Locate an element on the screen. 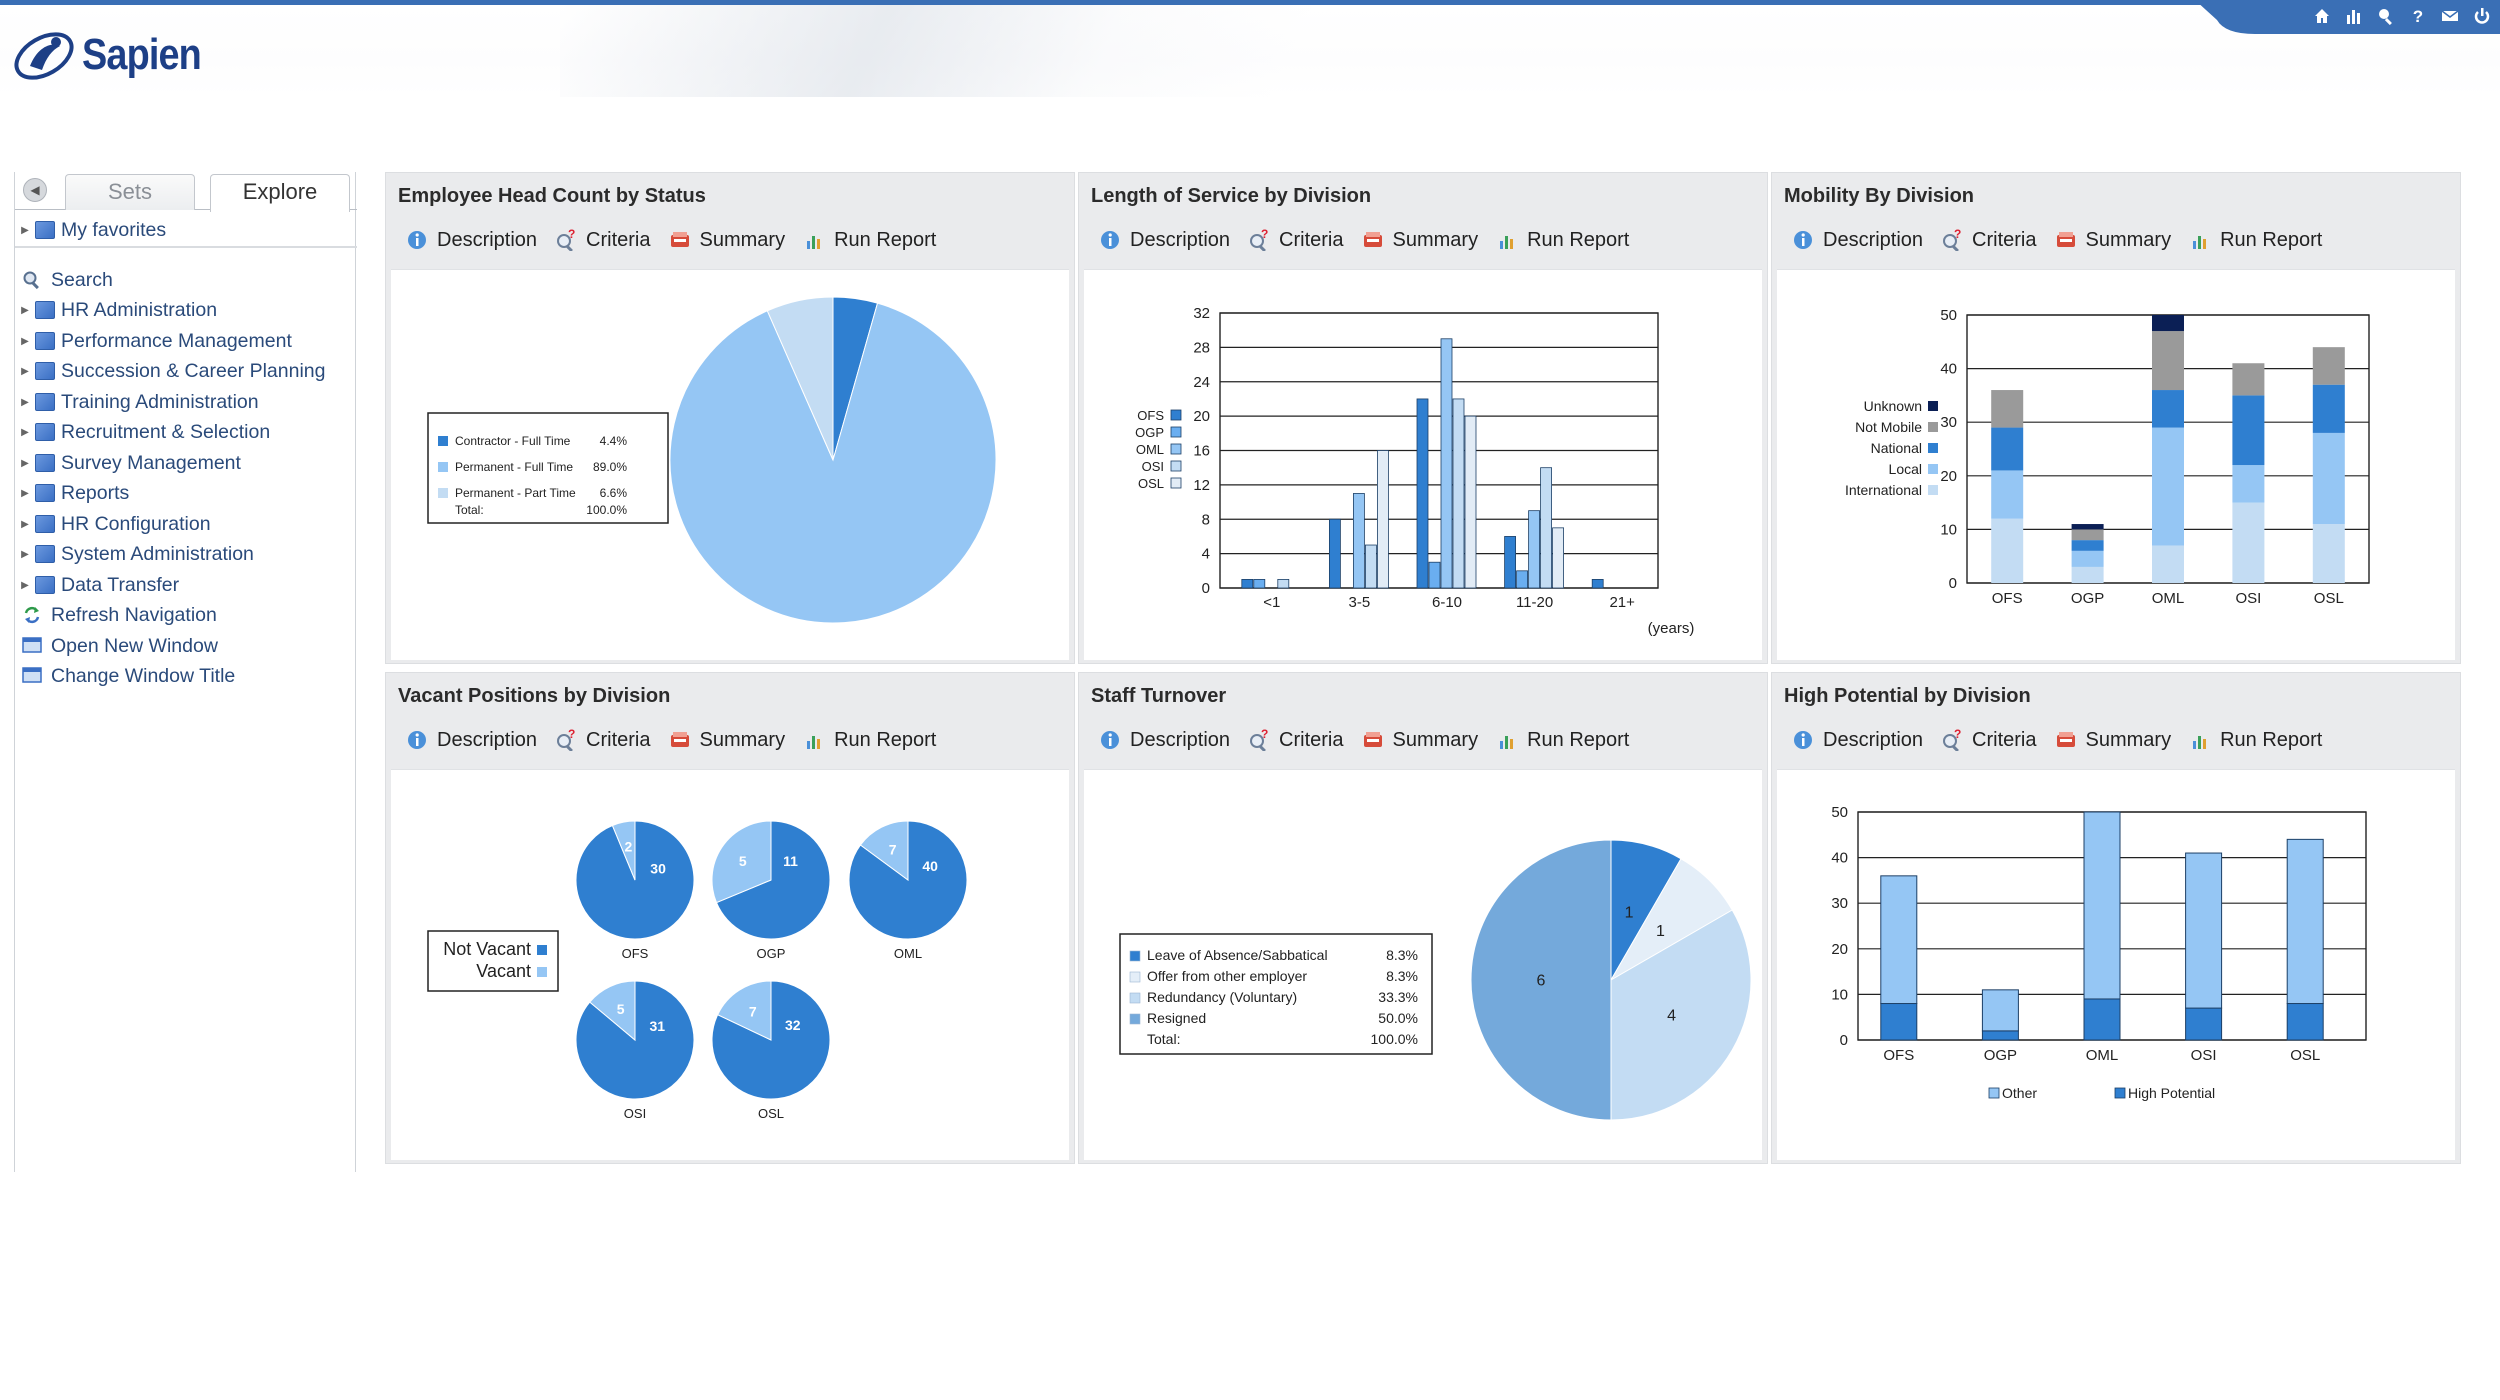 This screenshot has width=2500, height=1400. pie-caption: OSI is located at coordinates (635, 1113).